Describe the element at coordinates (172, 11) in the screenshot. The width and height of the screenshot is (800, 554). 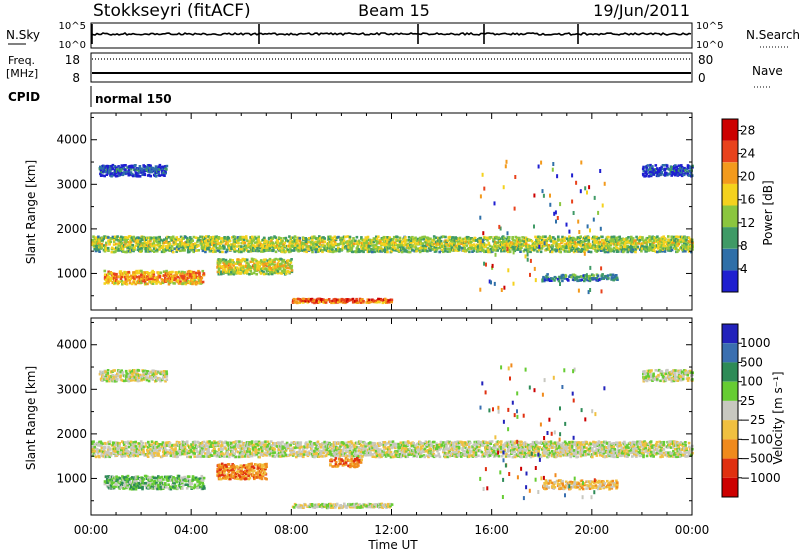
I see `station-title: Stokkseyri (fitACF)` at that location.